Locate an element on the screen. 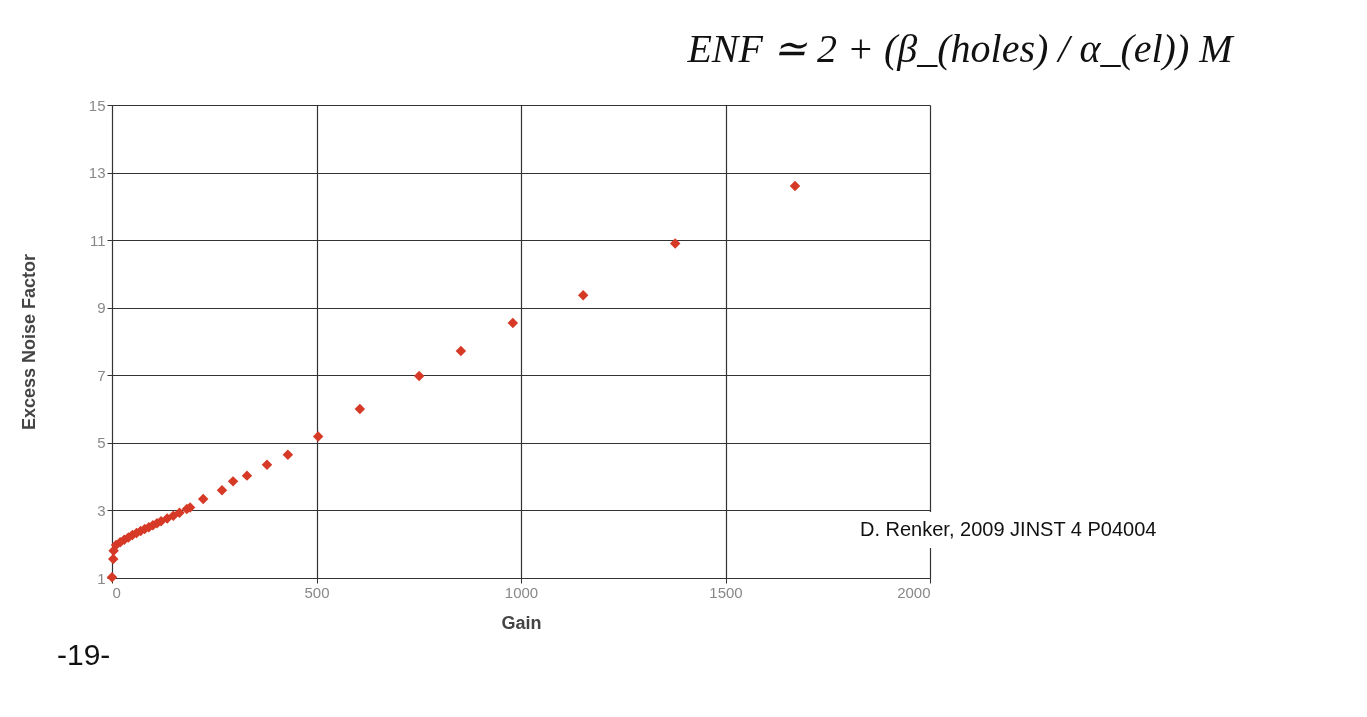  y-tick-label: 9 is located at coordinates (101, 308).